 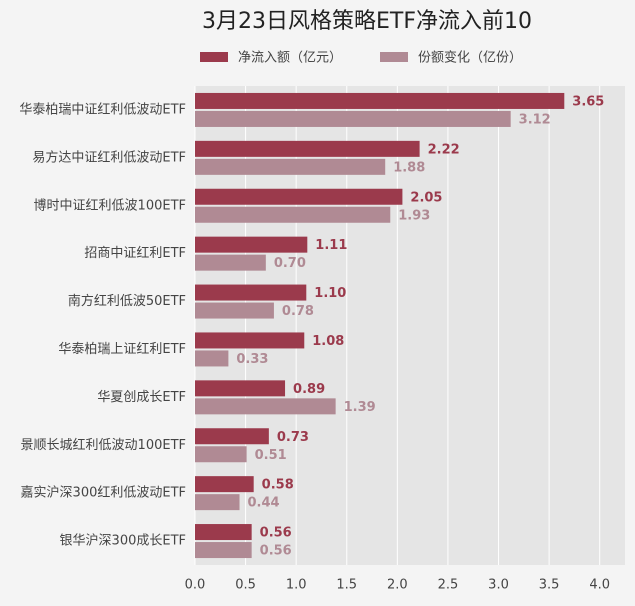 What do you see at coordinates (414, 215) in the screenshot?
I see `value-label: 1.93` at bounding box center [414, 215].